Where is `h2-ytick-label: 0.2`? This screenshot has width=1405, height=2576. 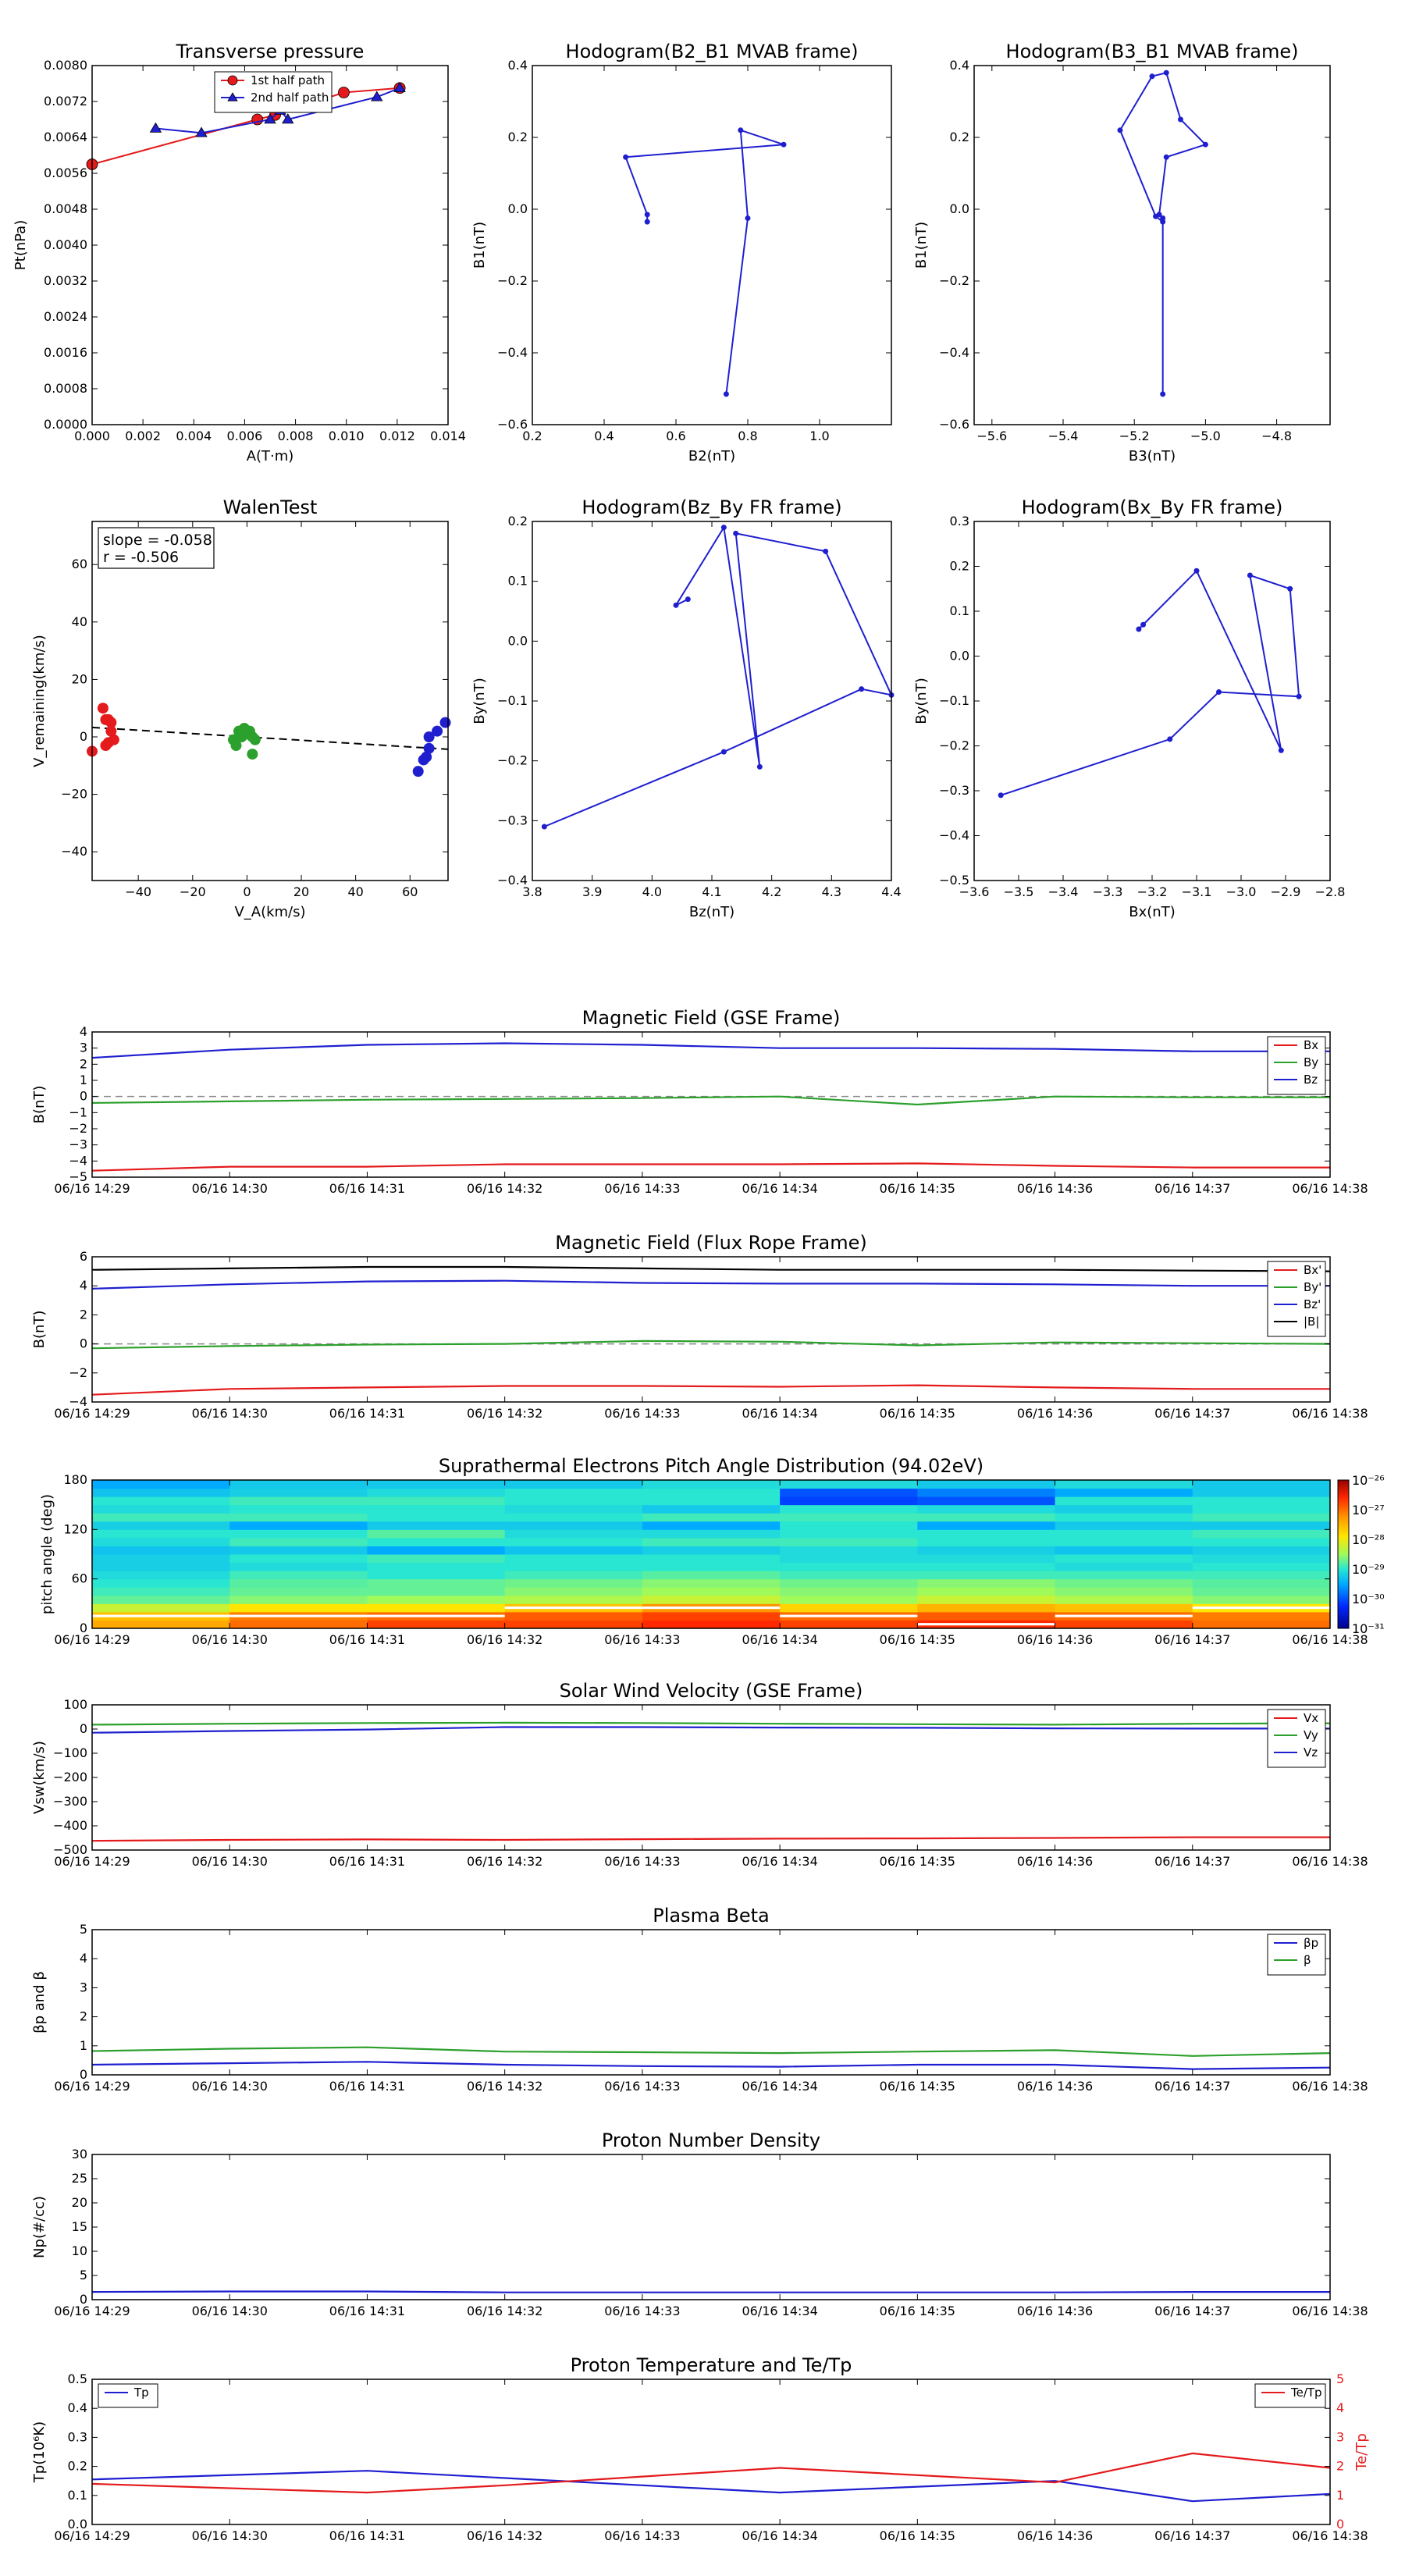
h2-ytick-label: 0.2 is located at coordinates (960, 137).